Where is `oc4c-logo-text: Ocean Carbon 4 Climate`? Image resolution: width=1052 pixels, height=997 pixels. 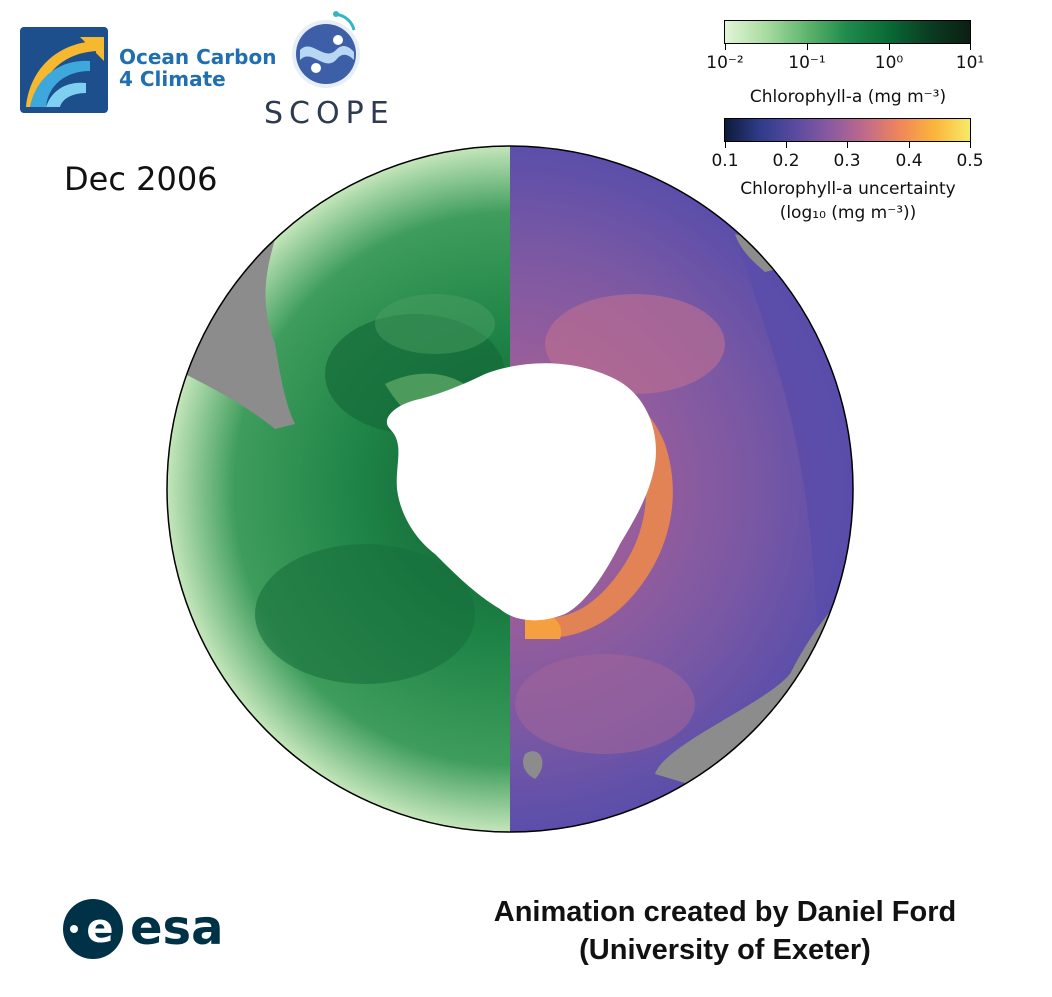 oc4c-logo-text: Ocean Carbon 4 Climate is located at coordinates (197, 68).